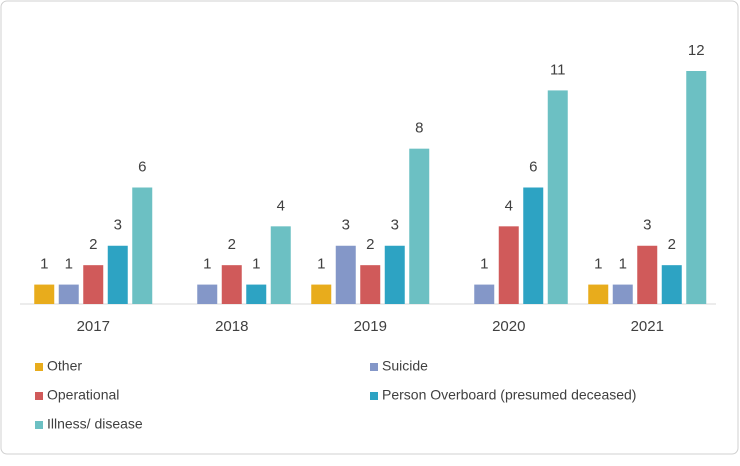  I want to click on legend-label: Illness/ disease, so click(95, 424).